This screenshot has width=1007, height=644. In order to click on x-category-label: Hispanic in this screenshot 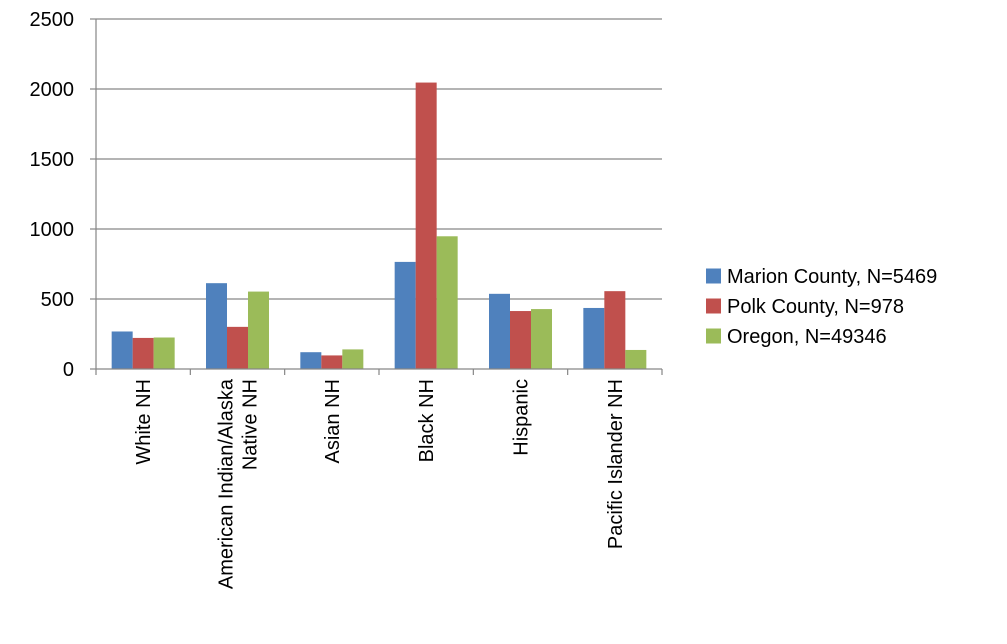, I will do `click(522, 417)`.